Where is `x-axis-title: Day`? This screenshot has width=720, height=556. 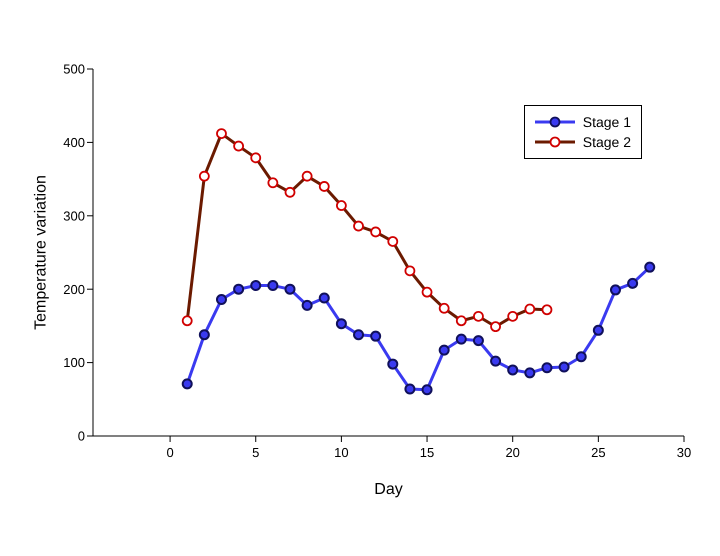
x-axis-title: Day is located at coordinates (388, 489).